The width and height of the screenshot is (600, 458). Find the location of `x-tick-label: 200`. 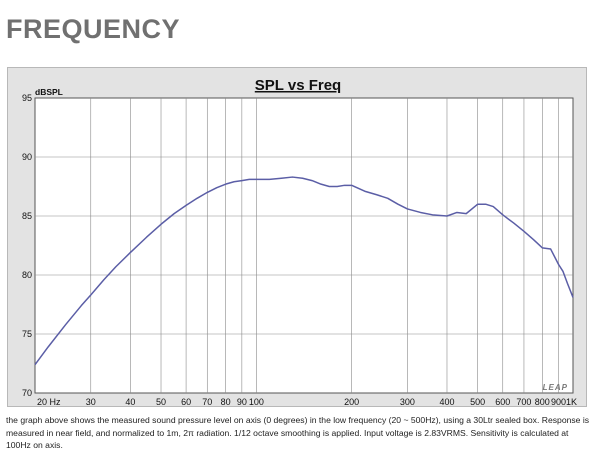

x-tick-label: 200 is located at coordinates (351, 402).